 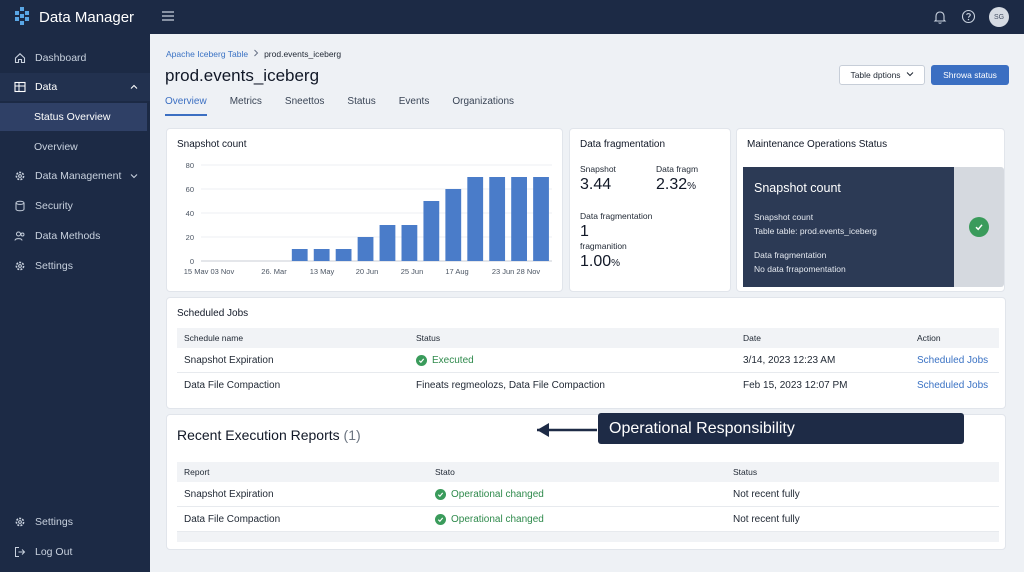 I want to click on sidebar-item-status-overview: Status Overview, so click(x=73, y=117).